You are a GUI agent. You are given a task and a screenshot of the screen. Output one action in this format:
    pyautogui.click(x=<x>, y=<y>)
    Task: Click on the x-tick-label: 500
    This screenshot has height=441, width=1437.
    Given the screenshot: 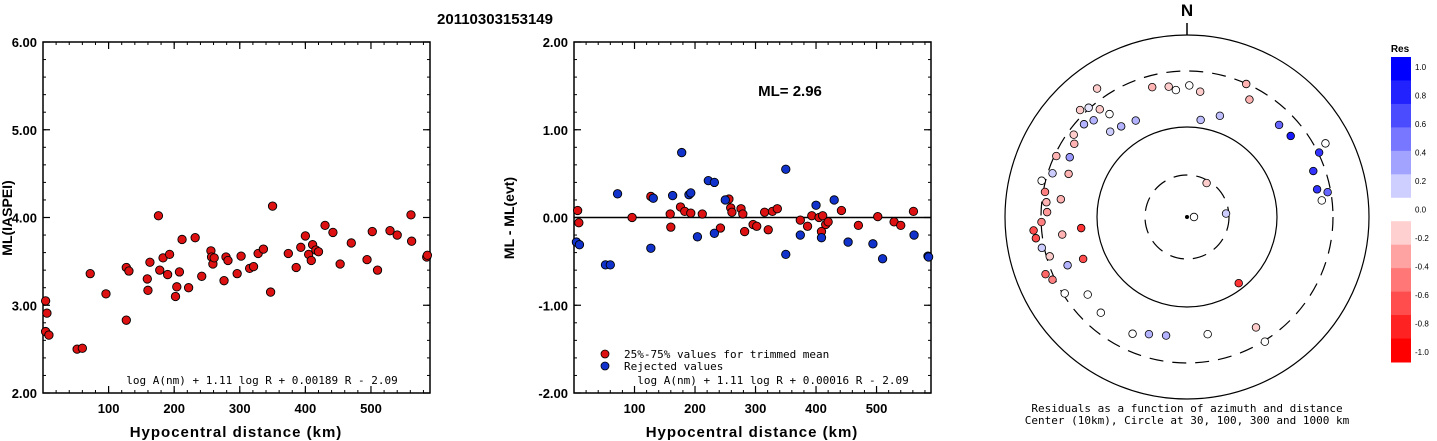 What is the action you would take?
    pyautogui.click(x=877, y=408)
    